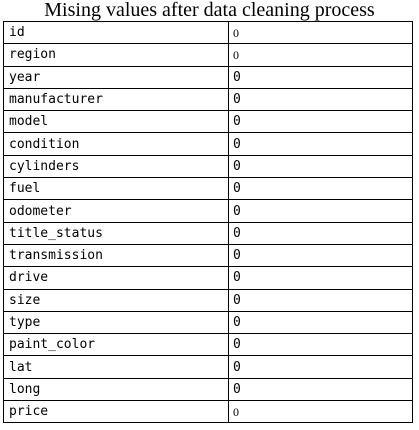 Image resolution: width=419 pixels, height=430 pixels. What do you see at coordinates (116, 389) in the screenshot?
I see `column-name-cell: long` at bounding box center [116, 389].